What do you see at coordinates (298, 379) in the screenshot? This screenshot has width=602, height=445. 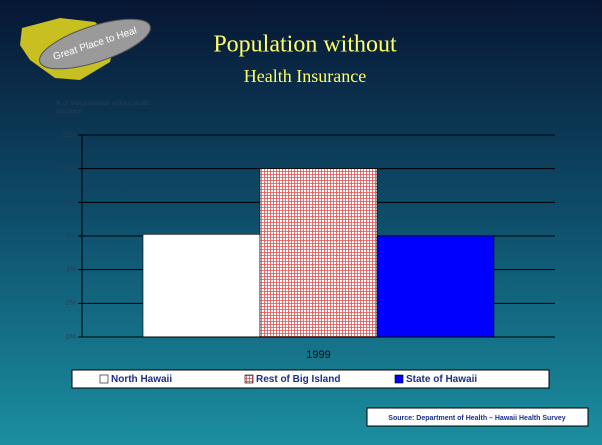 I see `legend-label: Rest of Big Island` at bounding box center [298, 379].